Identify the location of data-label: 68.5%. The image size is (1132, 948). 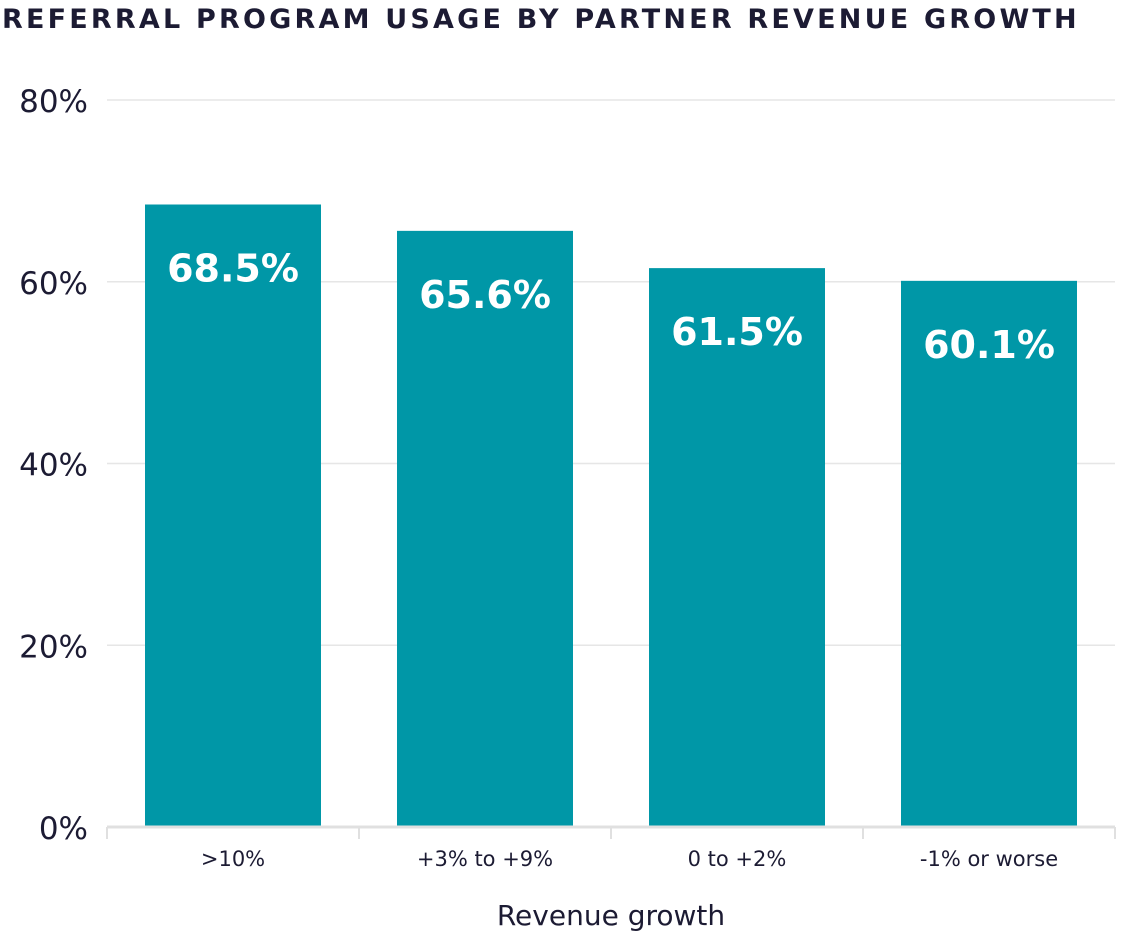
(233, 269).